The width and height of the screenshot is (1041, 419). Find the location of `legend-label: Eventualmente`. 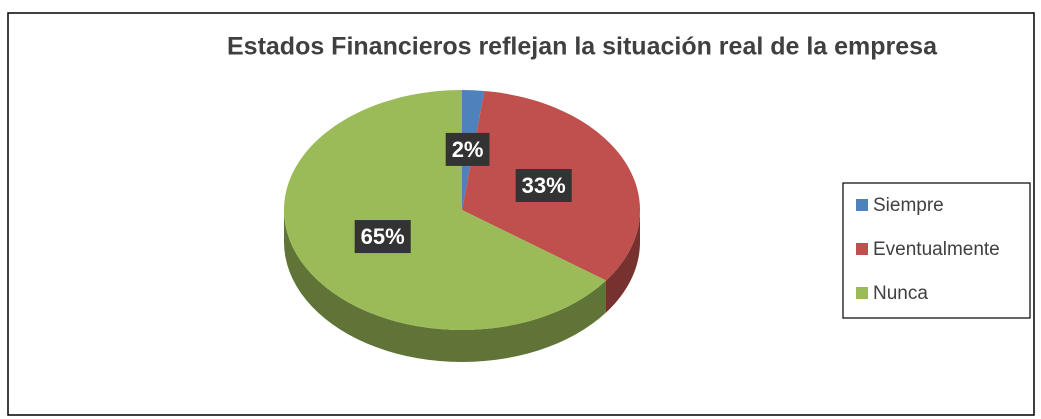

legend-label: Eventualmente is located at coordinates (936, 249).